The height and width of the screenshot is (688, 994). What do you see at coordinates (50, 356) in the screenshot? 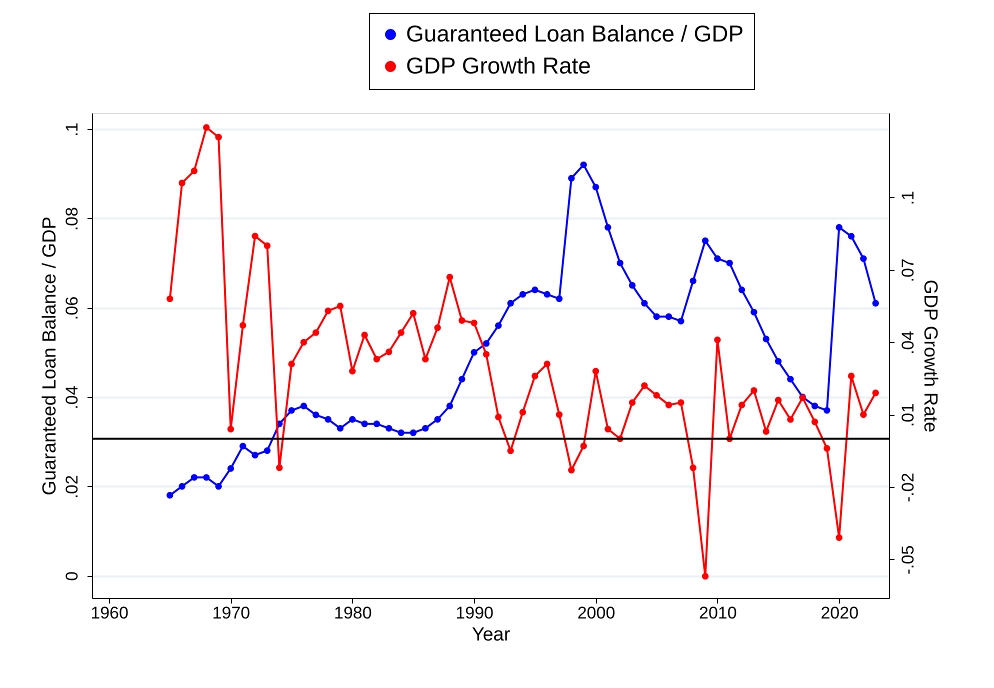
I see `y-axis-title: Guaranteed Loan Balance / GDP` at bounding box center [50, 356].